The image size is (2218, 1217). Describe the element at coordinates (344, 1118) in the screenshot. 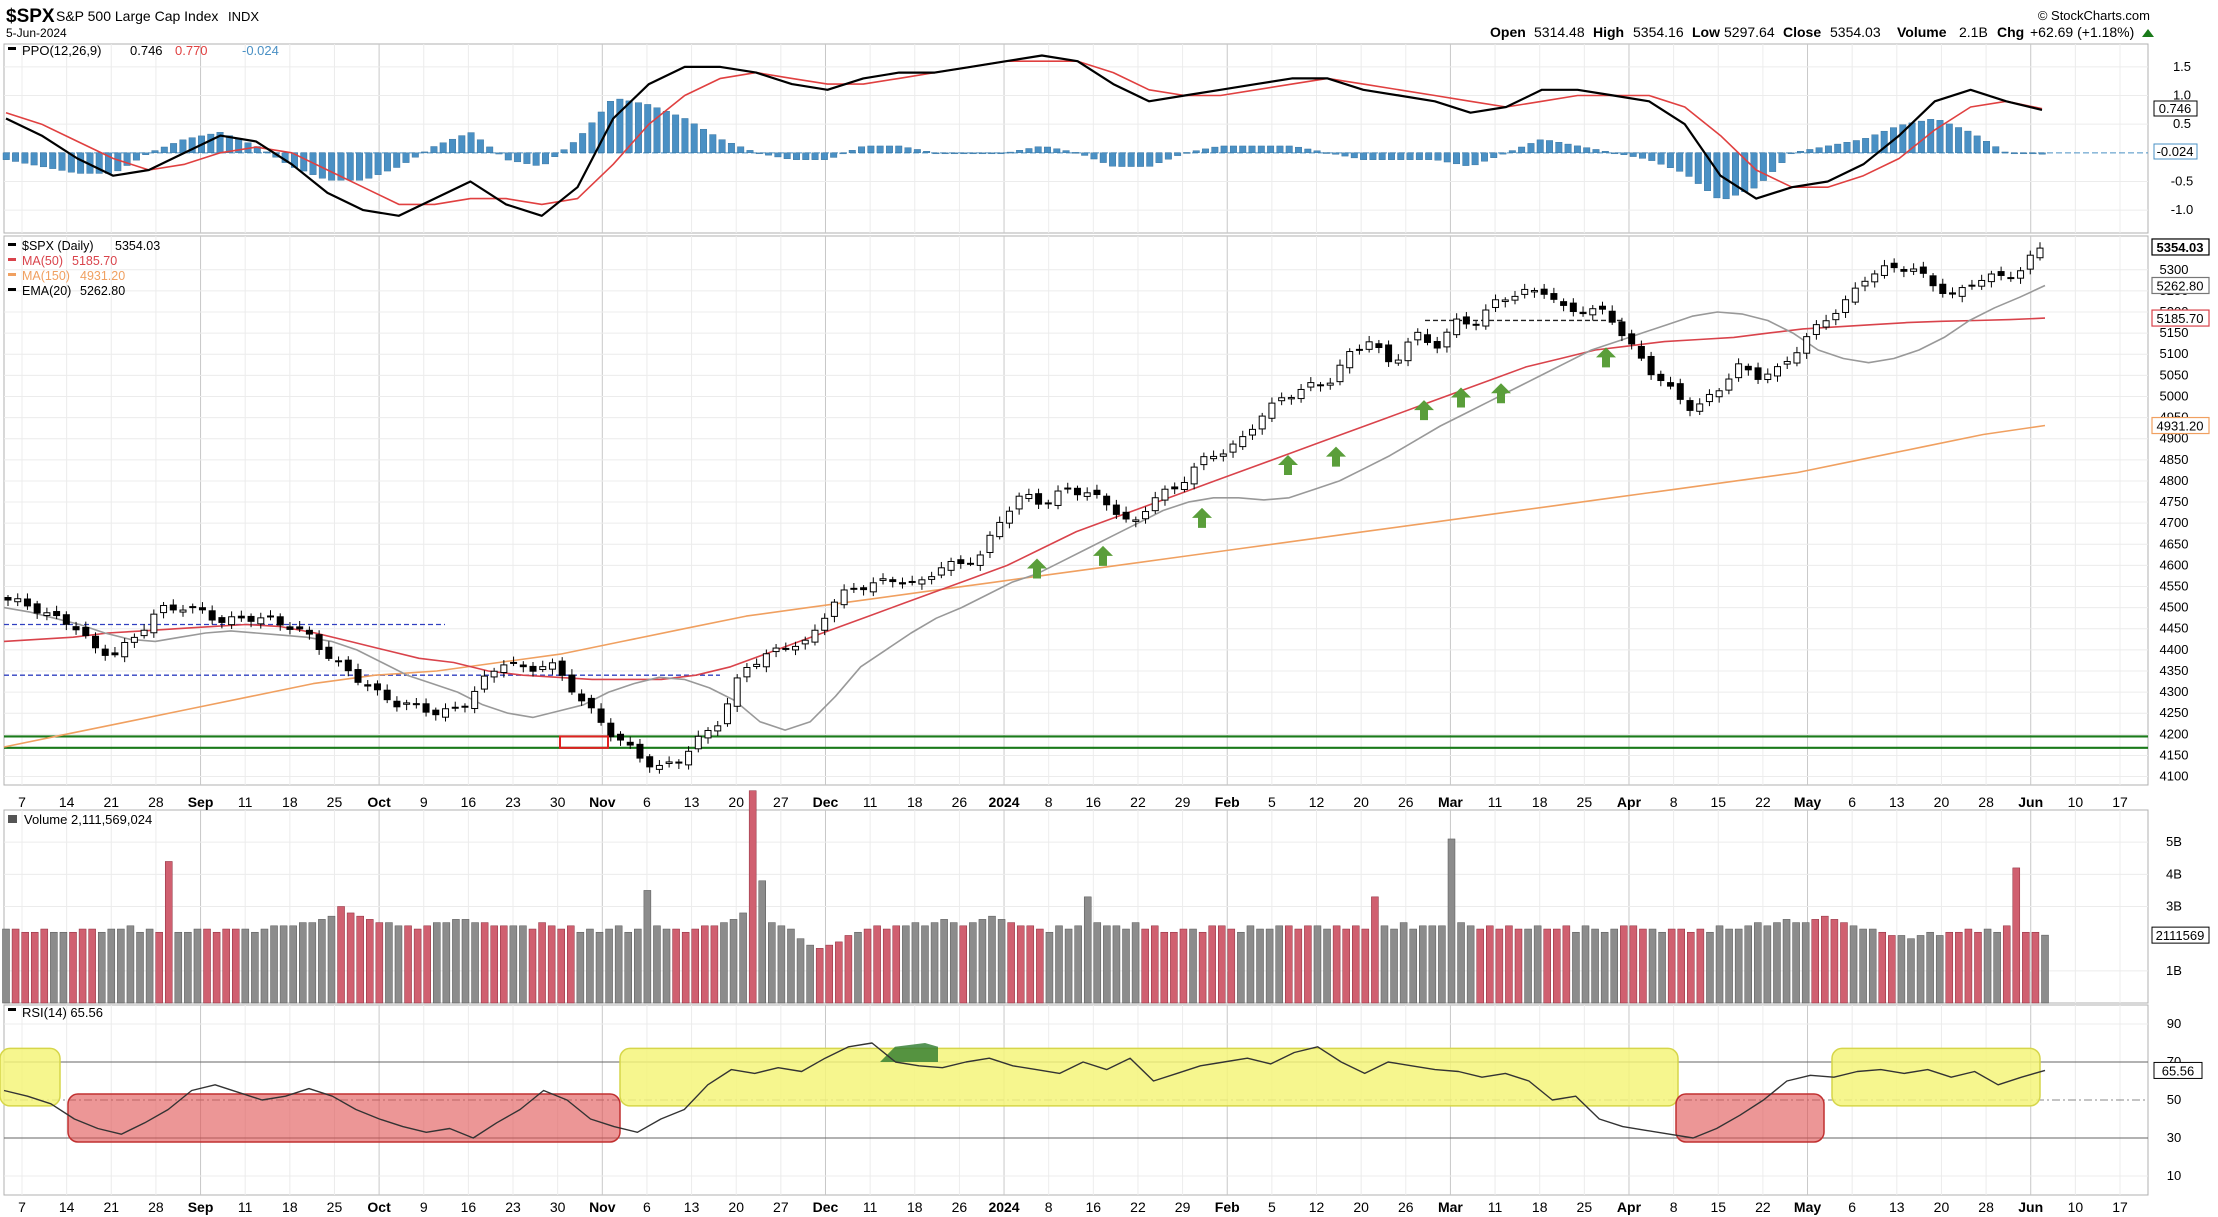

I see `rsi-oversold-box` at that location.